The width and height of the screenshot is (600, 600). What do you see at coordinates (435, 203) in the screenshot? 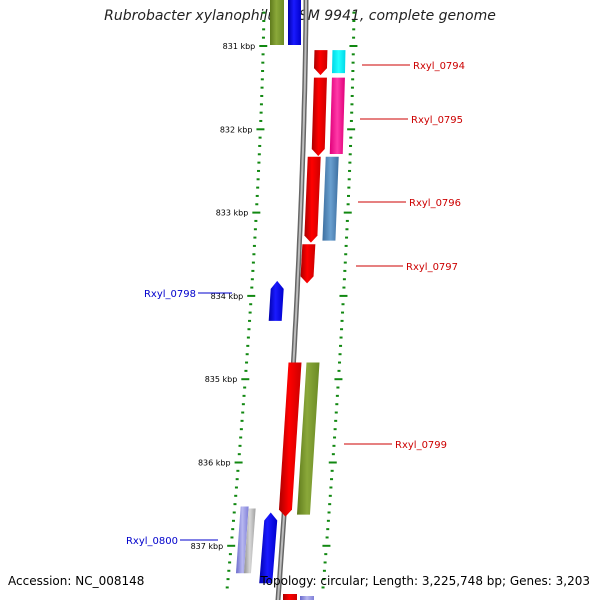
I see `gene-label-rxyl-0796: Rxyl_0796` at bounding box center [435, 203].